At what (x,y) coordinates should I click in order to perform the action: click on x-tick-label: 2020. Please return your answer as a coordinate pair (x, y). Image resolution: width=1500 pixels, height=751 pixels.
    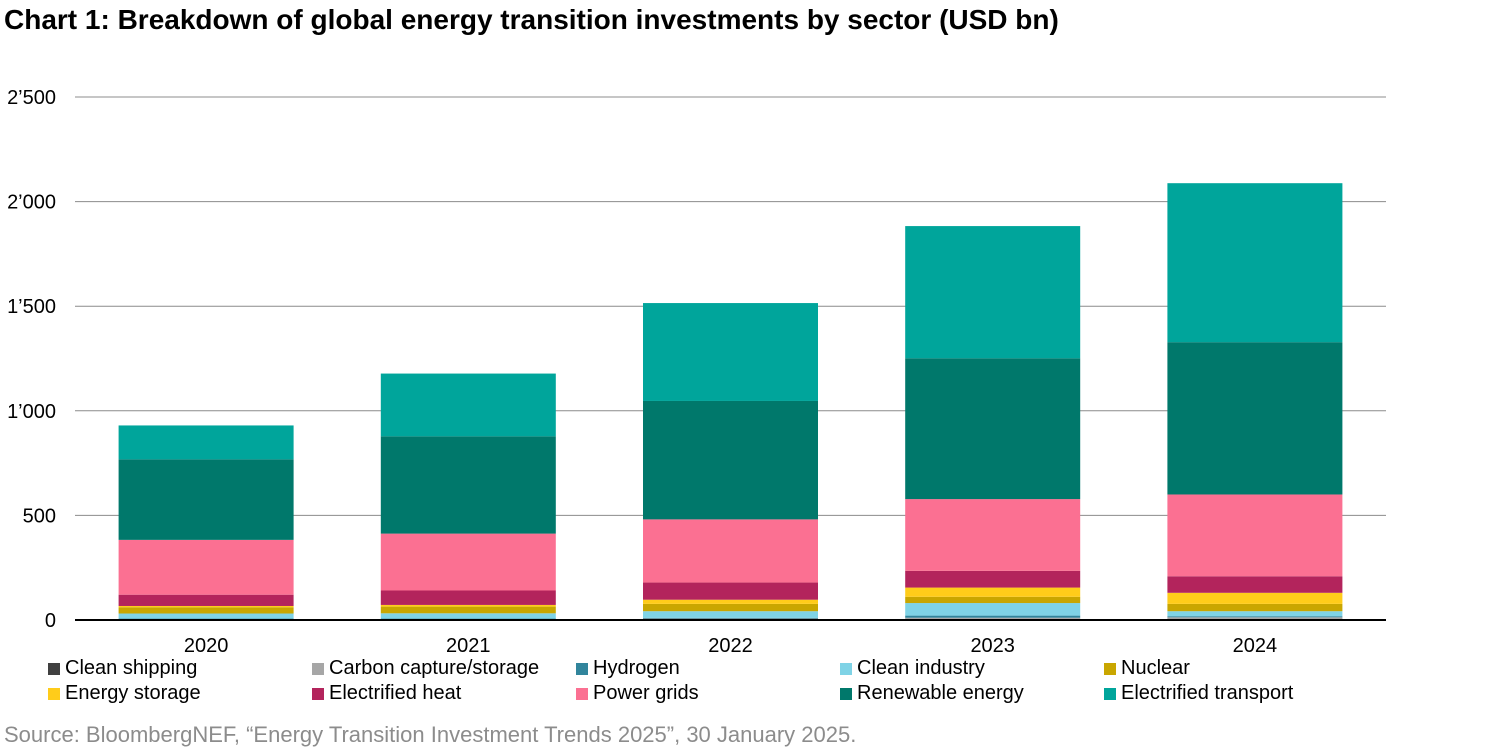
    Looking at the image, I should click on (206, 646).